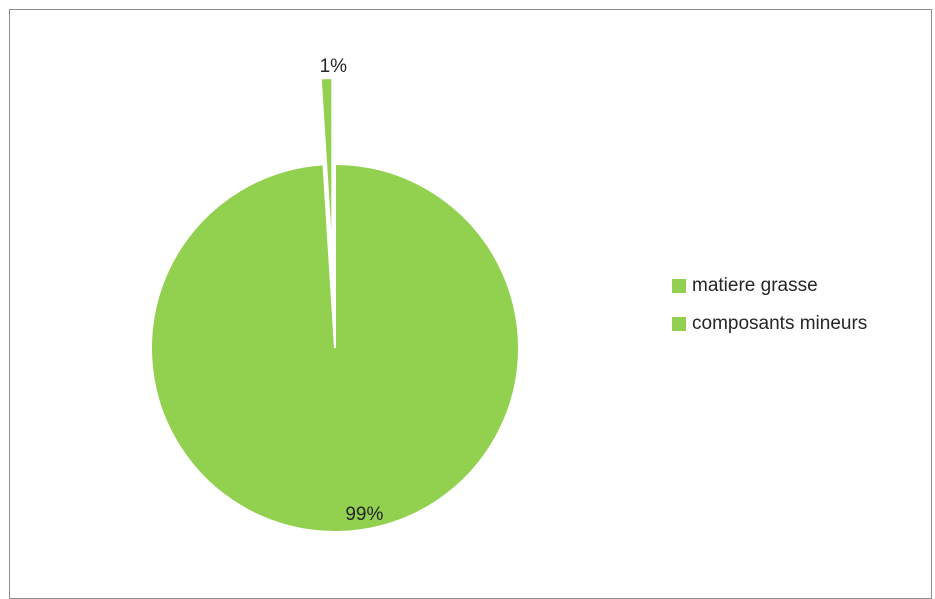 Image resolution: width=935 pixels, height=599 pixels. I want to click on legend-swatch-composants-mineurs, so click(679, 324).